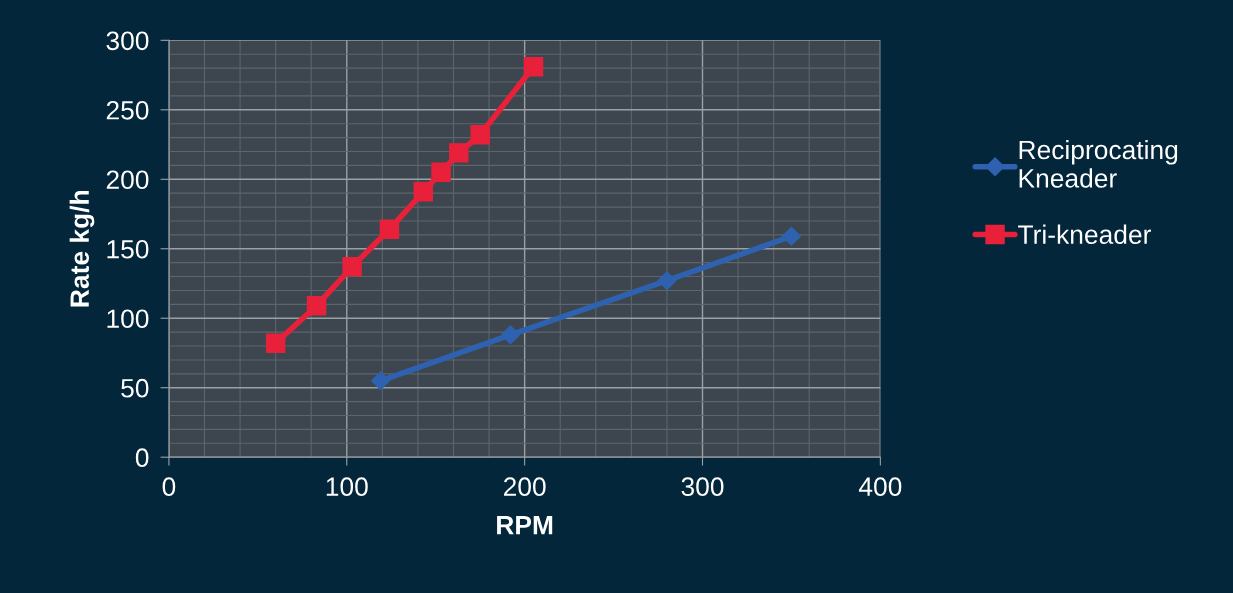 The width and height of the screenshot is (1233, 593). I want to click on x-tick-label: 300, so click(702, 487).